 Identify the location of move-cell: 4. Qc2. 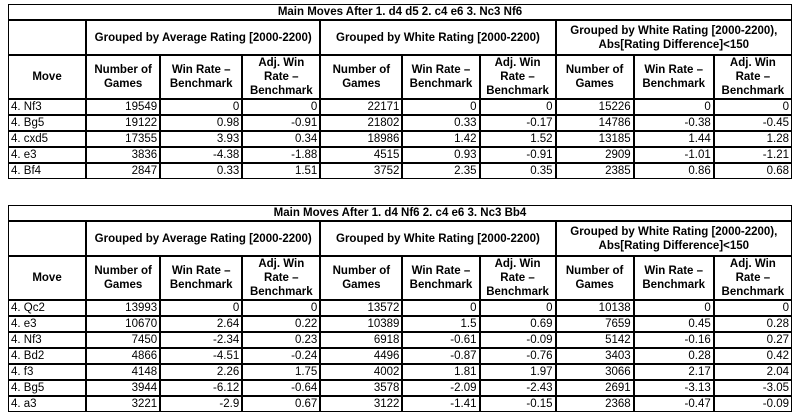
(47, 308).